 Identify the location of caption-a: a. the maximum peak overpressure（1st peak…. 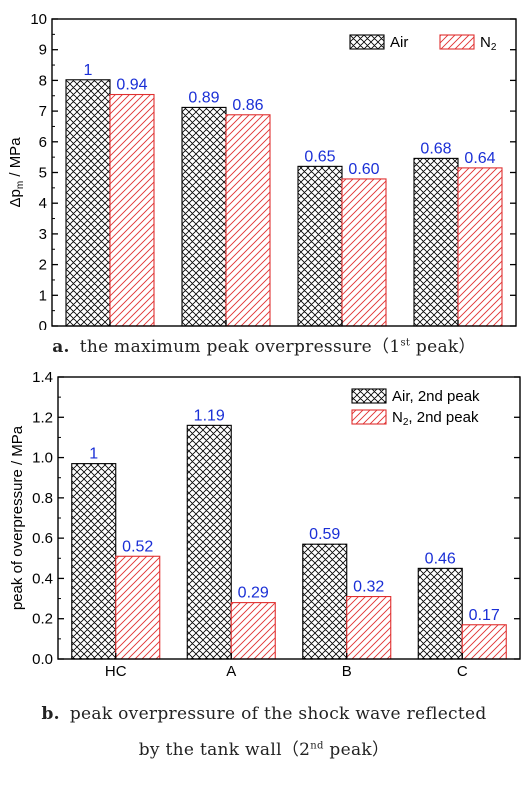
(264, 344).